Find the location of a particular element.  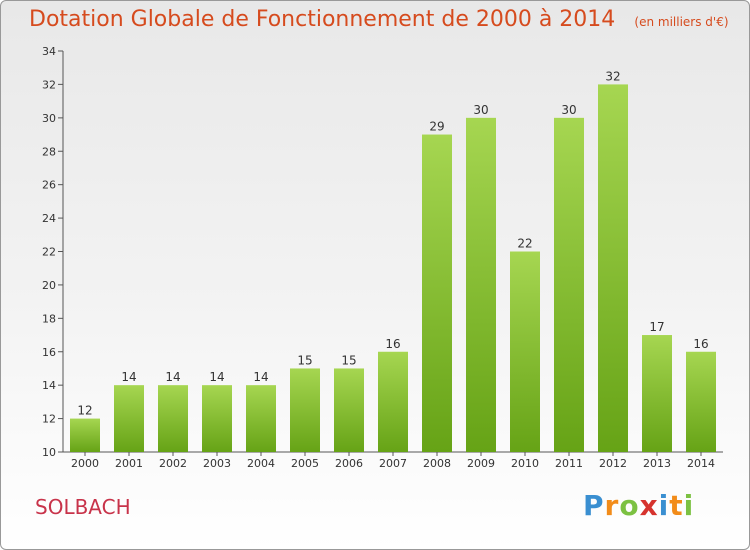

logo-letter: o is located at coordinates (629, 505).